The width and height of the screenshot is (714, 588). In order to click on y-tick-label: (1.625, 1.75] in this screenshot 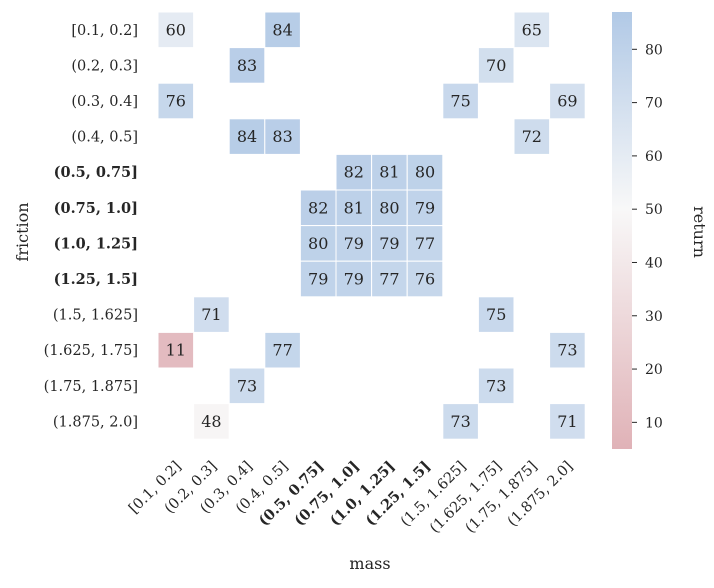, I will do `click(91, 351)`.